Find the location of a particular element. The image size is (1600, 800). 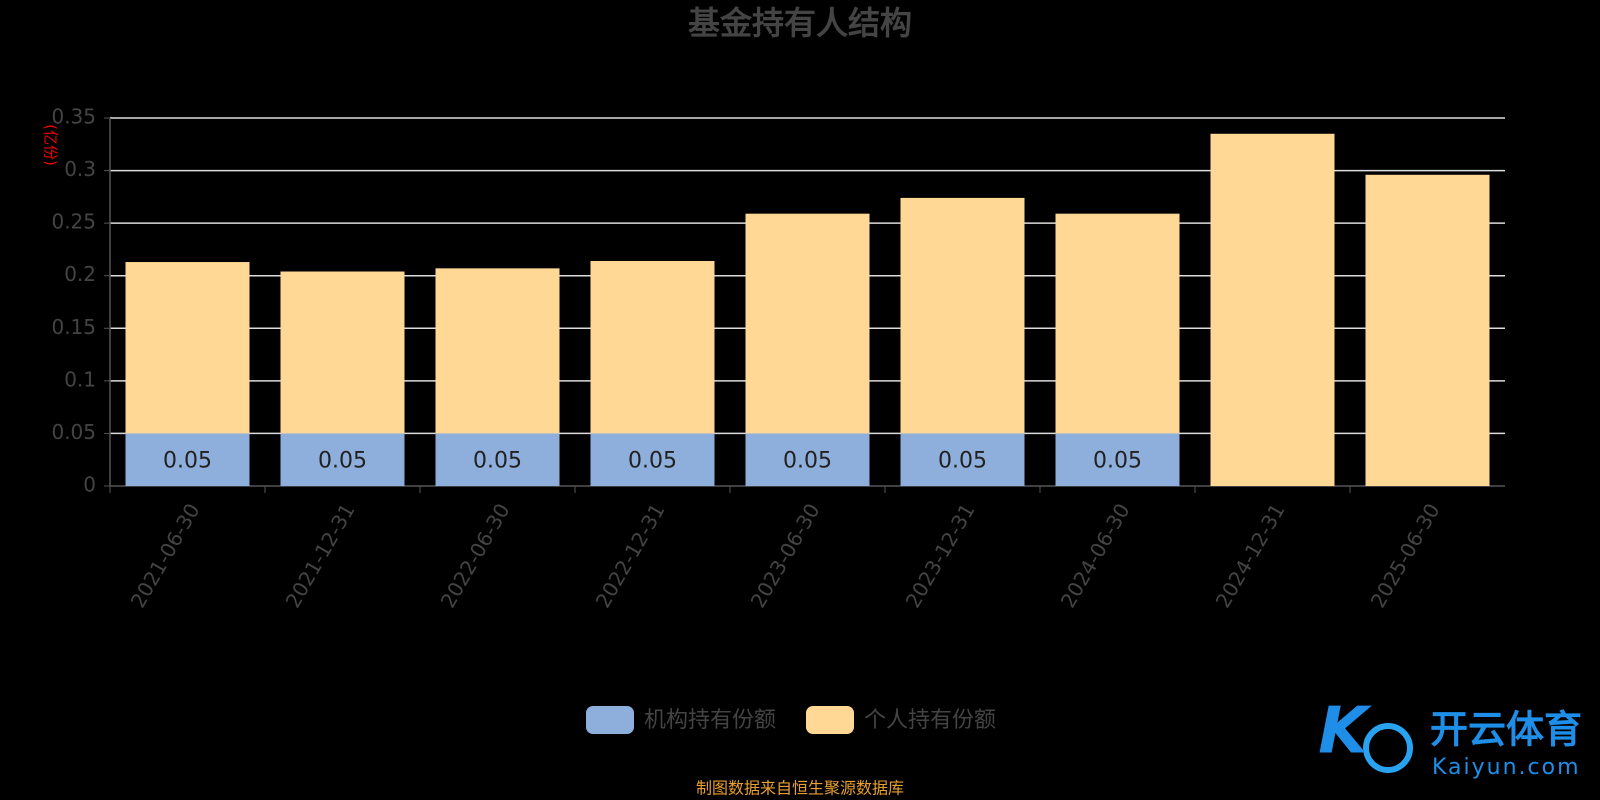

y-tick-label: 0.25 is located at coordinates (73, 222).